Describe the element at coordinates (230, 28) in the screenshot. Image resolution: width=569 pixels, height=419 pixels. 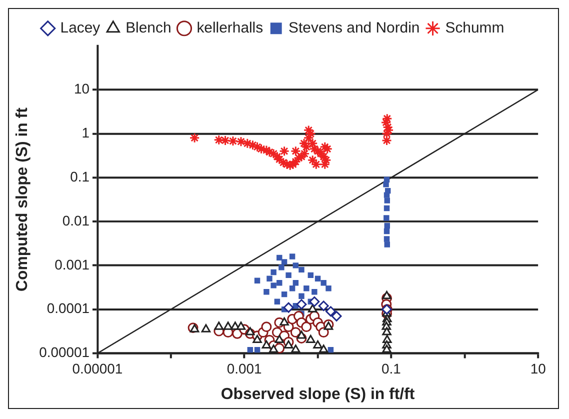
I see `legend-label: kellerhalls` at that location.